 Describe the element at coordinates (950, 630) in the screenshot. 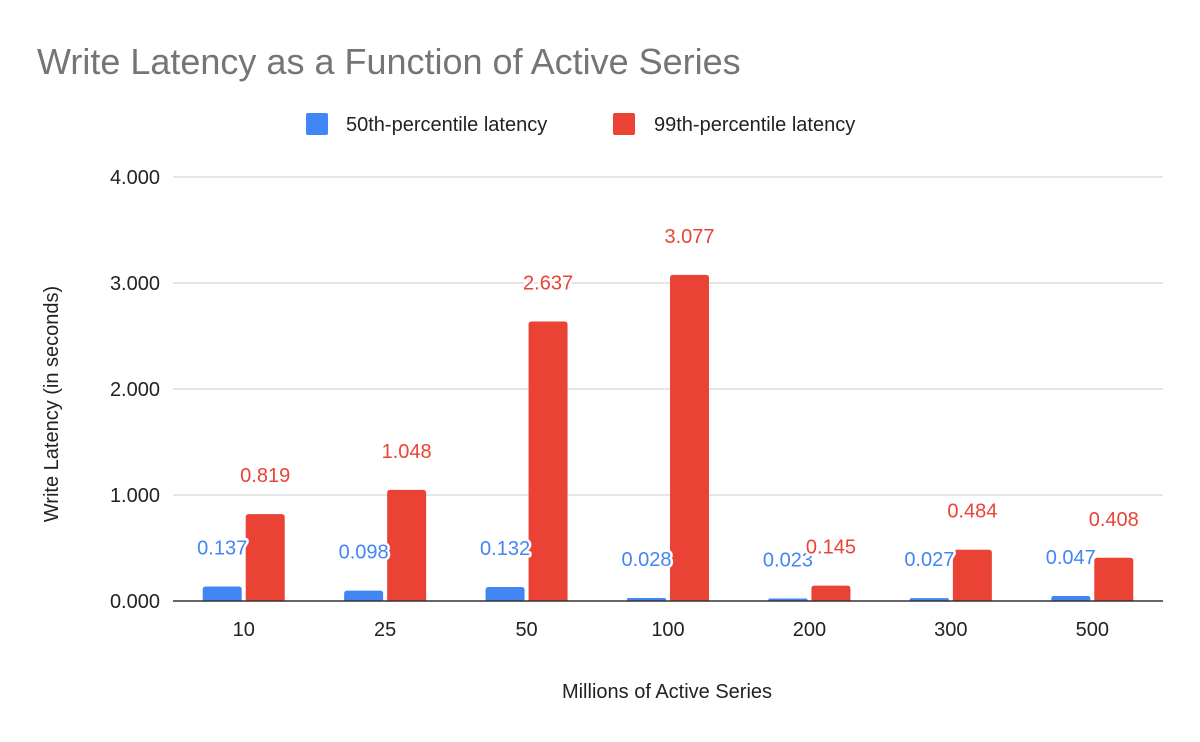

I see `x-tick-label: 300` at that location.